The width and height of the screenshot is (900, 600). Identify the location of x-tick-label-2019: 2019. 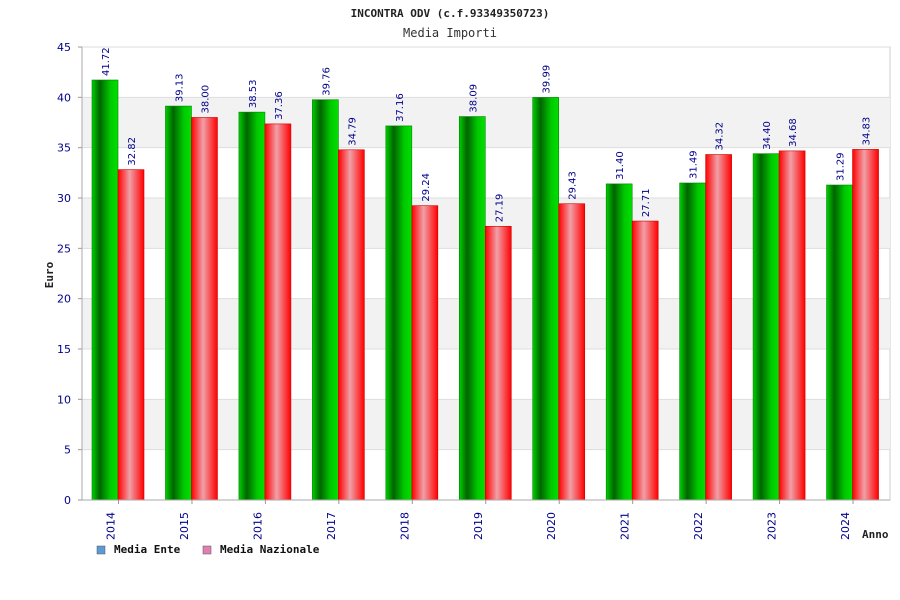
(478, 526).